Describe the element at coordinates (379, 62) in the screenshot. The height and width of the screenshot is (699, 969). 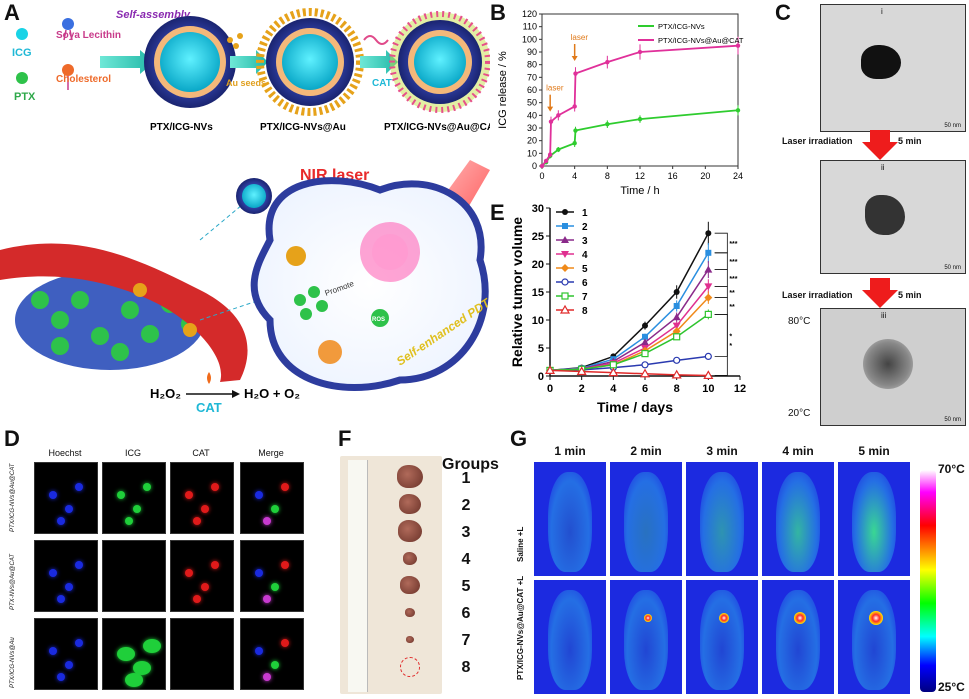
I see `arrow-3-icon` at that location.